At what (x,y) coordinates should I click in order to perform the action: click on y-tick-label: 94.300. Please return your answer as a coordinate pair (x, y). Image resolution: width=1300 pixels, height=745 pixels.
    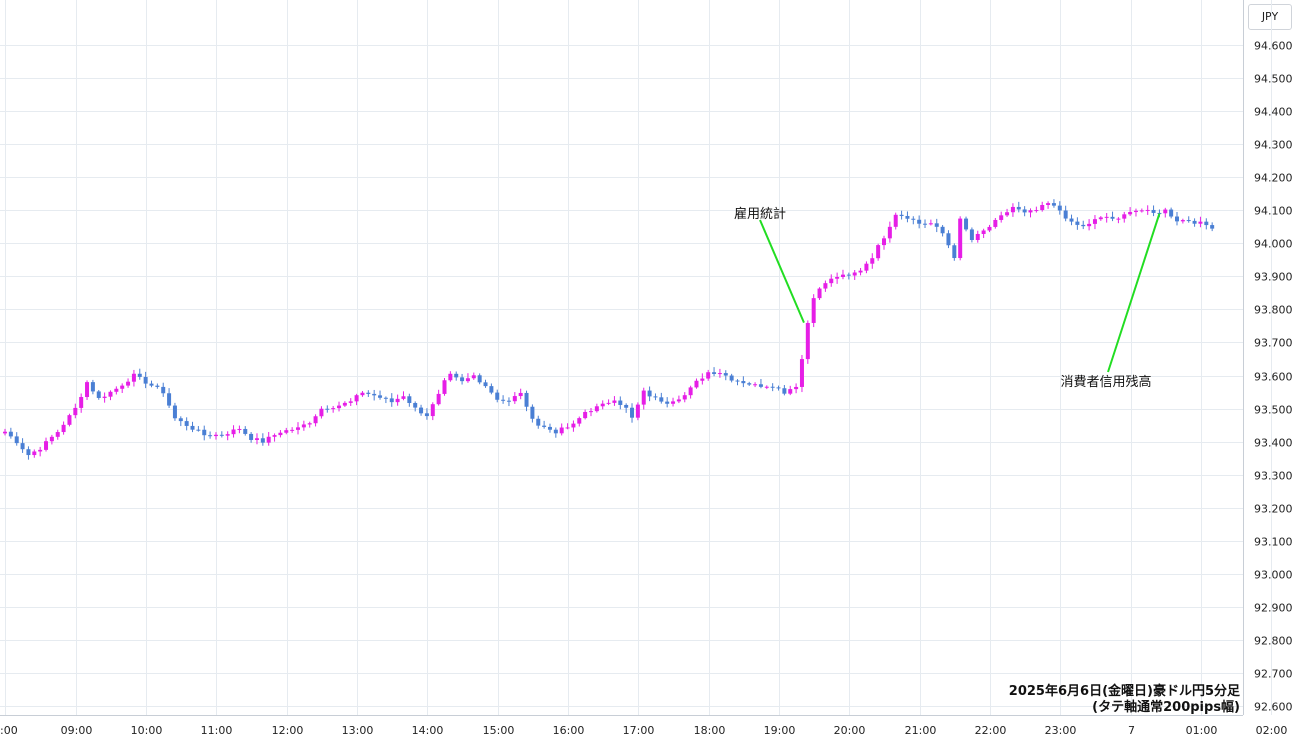
    Looking at the image, I should click on (1273, 145).